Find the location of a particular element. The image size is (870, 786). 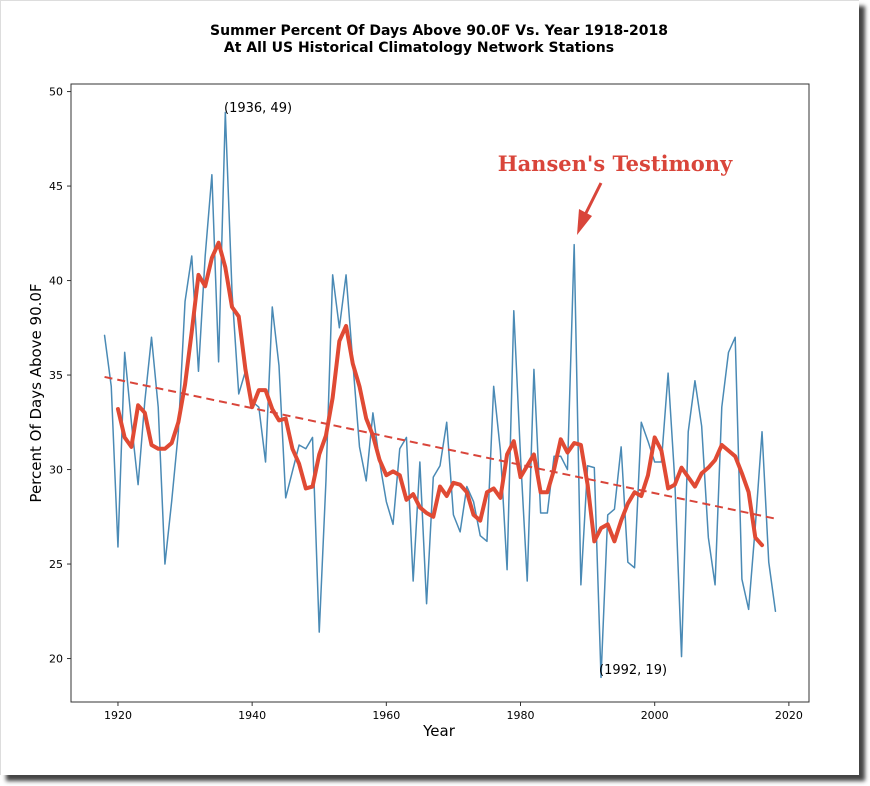

data-line is located at coordinates (440, 447).